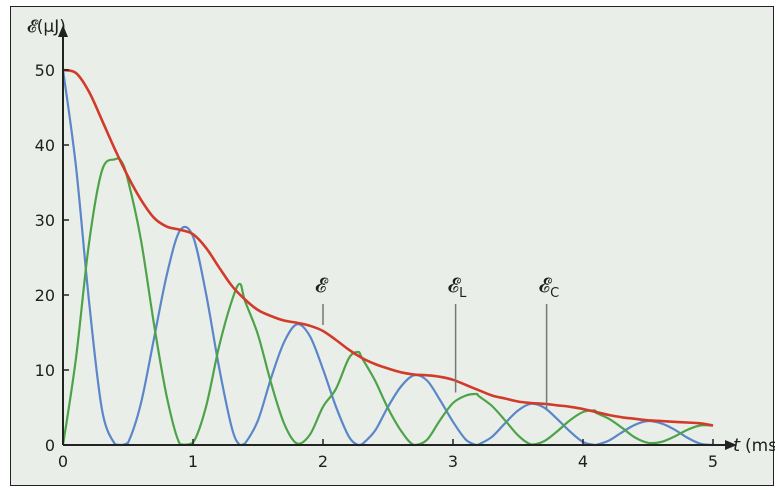  Describe the element at coordinates (193, 461) in the screenshot. I see `x-tick-label: 1` at that location.